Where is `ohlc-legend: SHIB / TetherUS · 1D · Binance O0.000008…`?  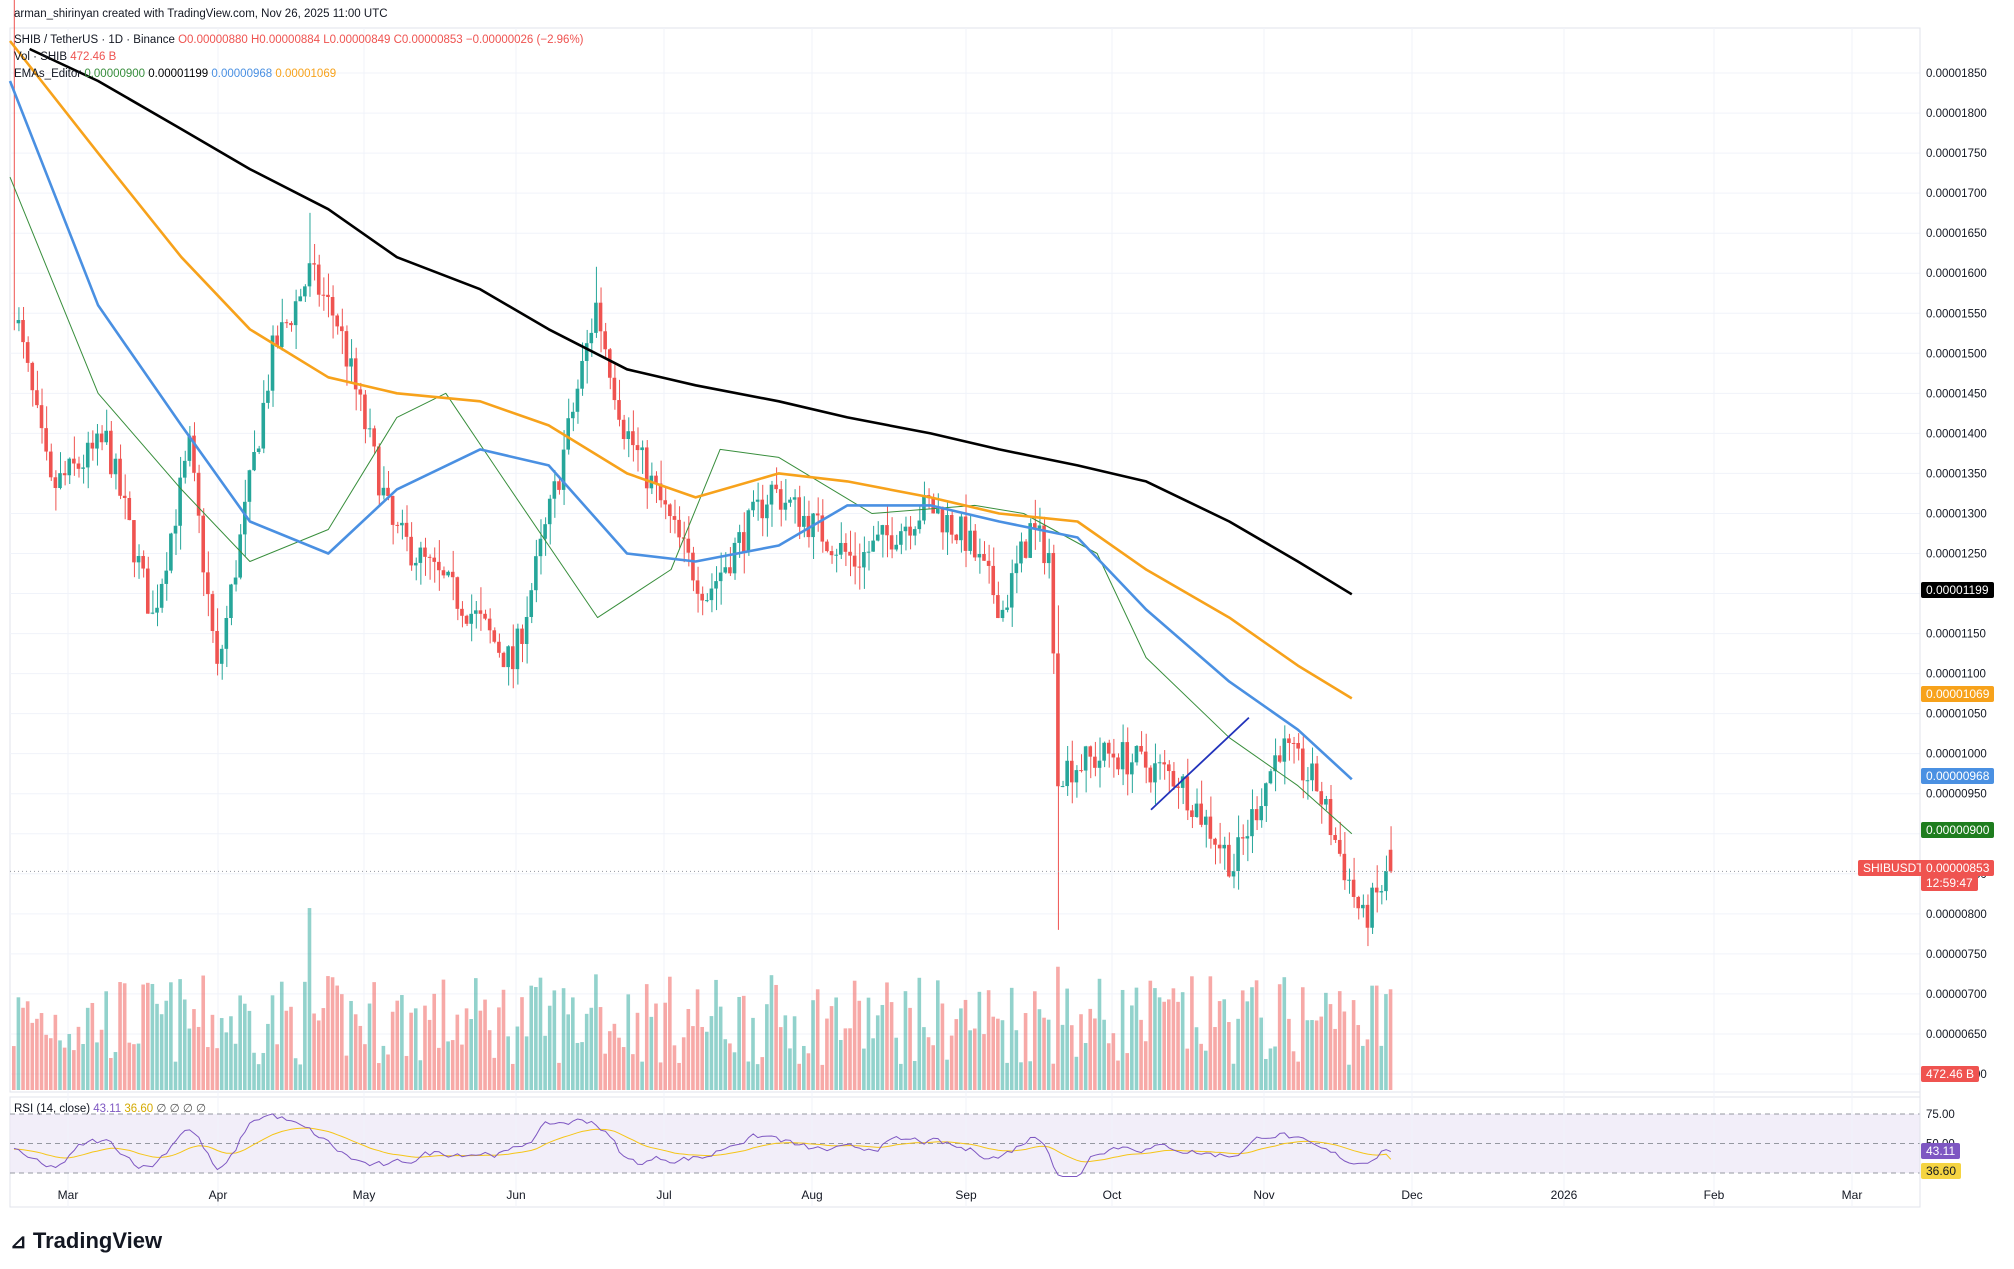
ohlc-legend: SHIB / TetherUS · 1D · Binance O0.000008… is located at coordinates (299, 40).